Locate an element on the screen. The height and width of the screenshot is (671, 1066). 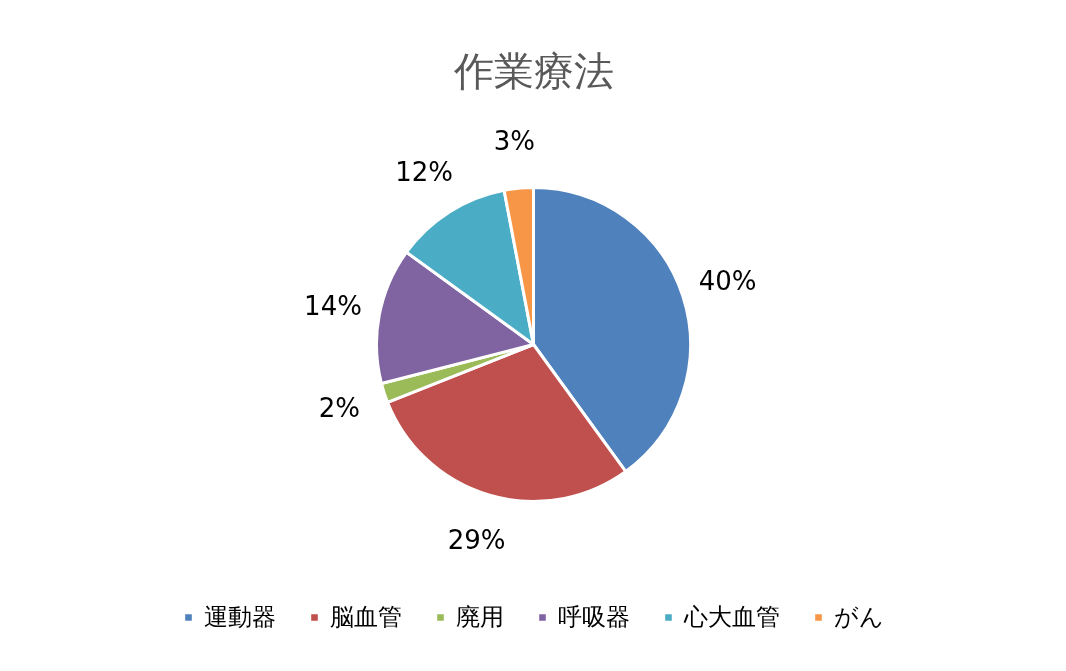
data-label: 29% is located at coordinates (476, 540).